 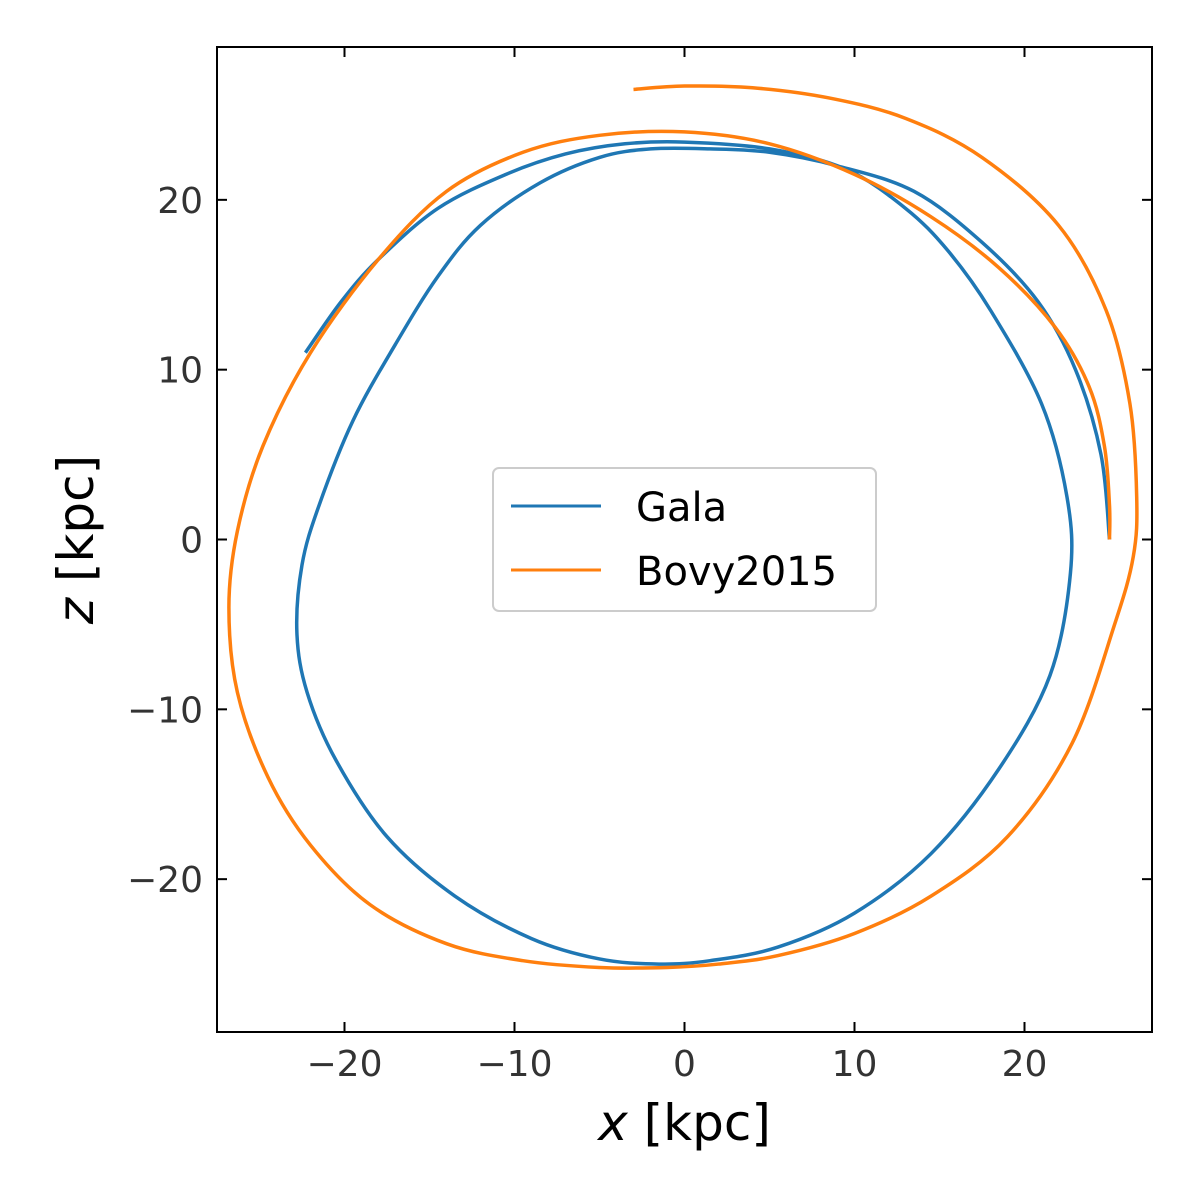 What do you see at coordinates (684, 1064) in the screenshot?
I see `x-tick-label: 0` at bounding box center [684, 1064].